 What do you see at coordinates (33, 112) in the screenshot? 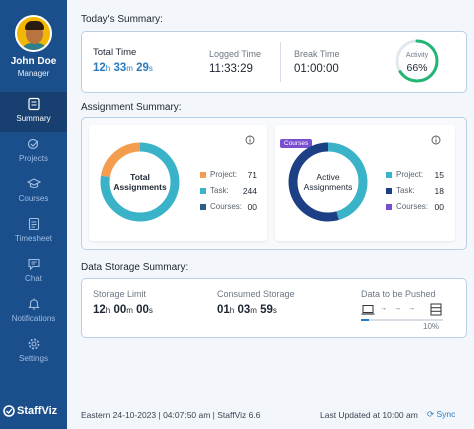
I see `sidebar-item-summary: Summary` at bounding box center [33, 112].